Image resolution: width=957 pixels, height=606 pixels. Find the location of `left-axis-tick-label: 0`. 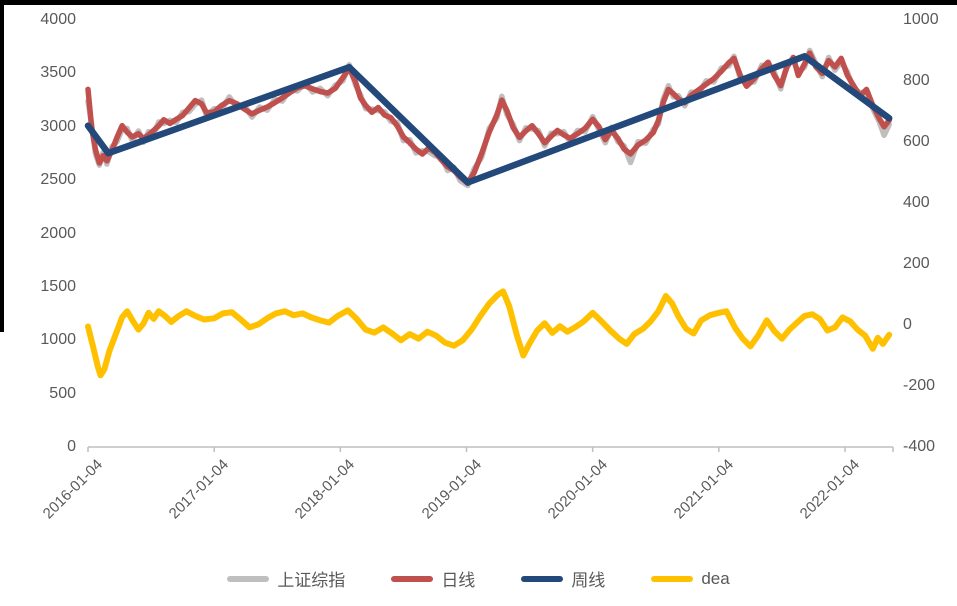

left-axis-tick-label: 0 is located at coordinates (71, 446).